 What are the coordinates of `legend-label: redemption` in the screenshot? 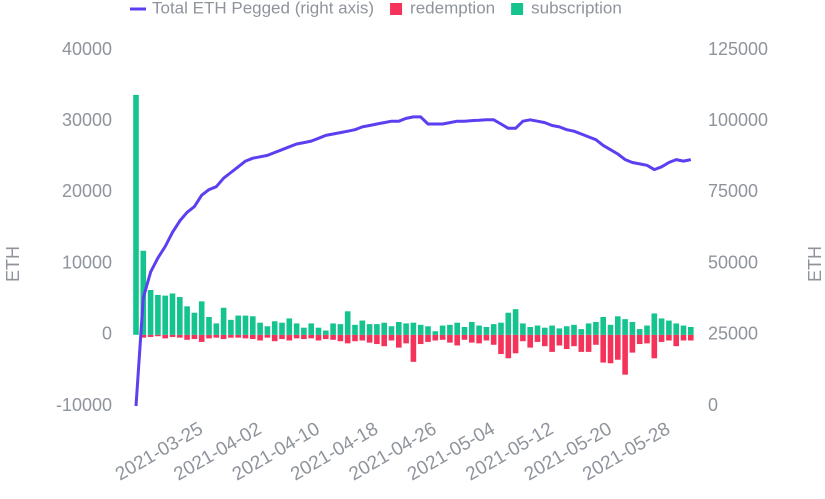 It's located at (452, 8).